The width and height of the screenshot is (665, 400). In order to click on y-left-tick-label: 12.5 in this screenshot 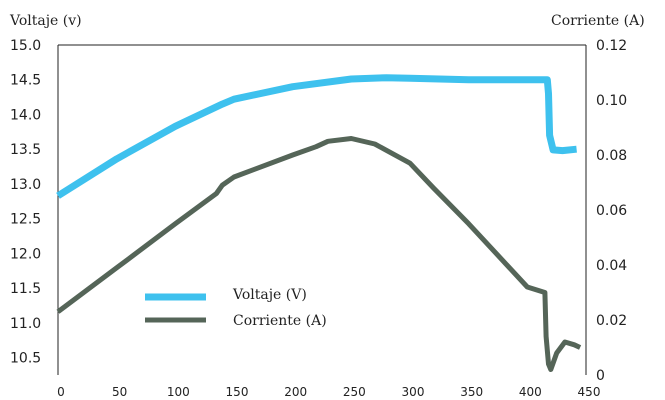, I will do `click(25, 220)`.